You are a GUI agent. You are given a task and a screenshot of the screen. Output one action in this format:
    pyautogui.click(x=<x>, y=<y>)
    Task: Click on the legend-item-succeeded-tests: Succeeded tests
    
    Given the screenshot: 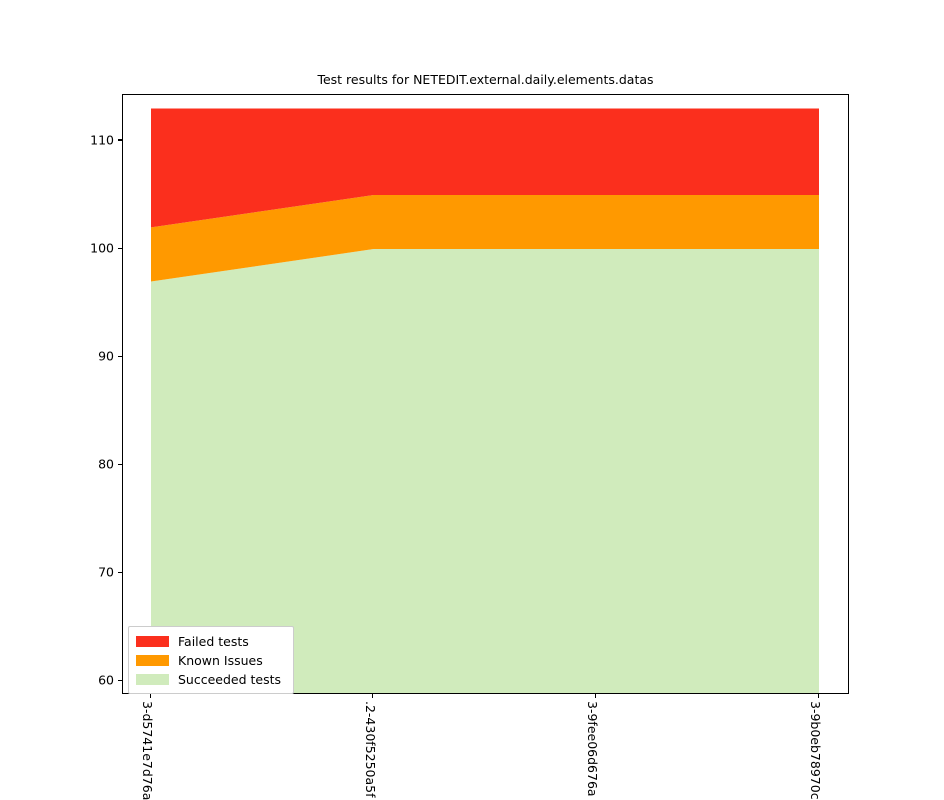 What is the action you would take?
    pyautogui.click(x=211, y=679)
    